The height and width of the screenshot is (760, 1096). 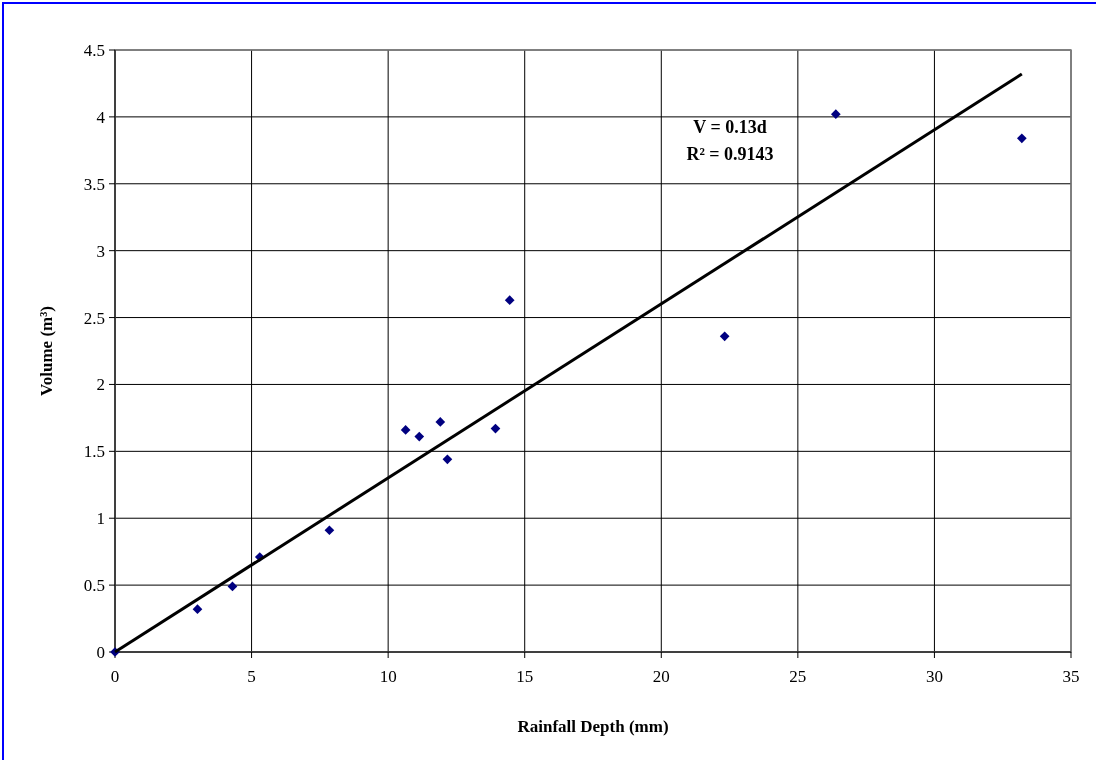 I want to click on y-tick-label: 2, so click(x=100, y=385).